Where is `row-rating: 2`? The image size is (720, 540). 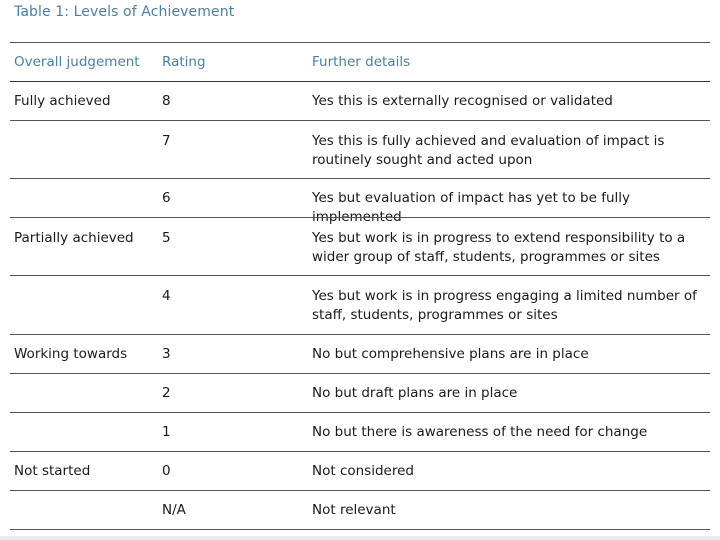
row-rating: 2 is located at coordinates (166, 393).